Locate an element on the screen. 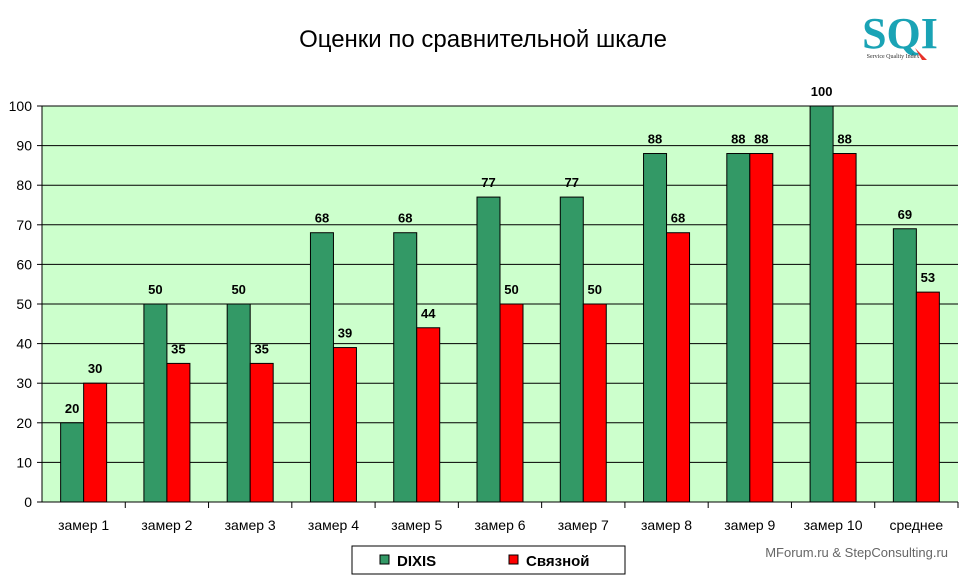 This screenshot has width=965, height=579. x-tick-label: замер 10 is located at coordinates (833, 525).